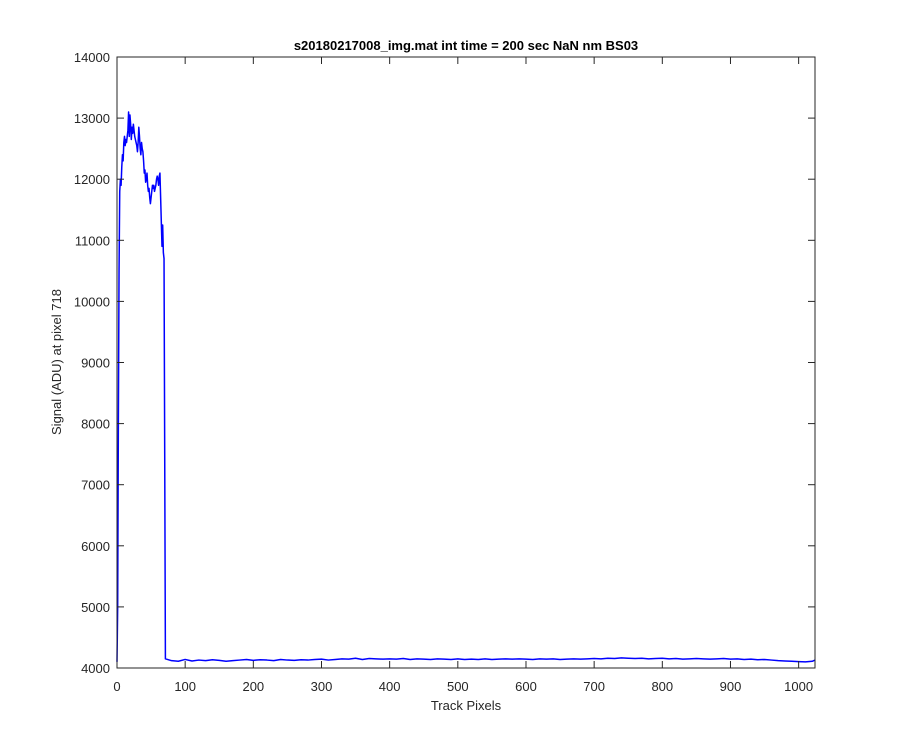 This screenshot has height=750, width=900. I want to click on x-tick-label: 300, so click(322, 686).